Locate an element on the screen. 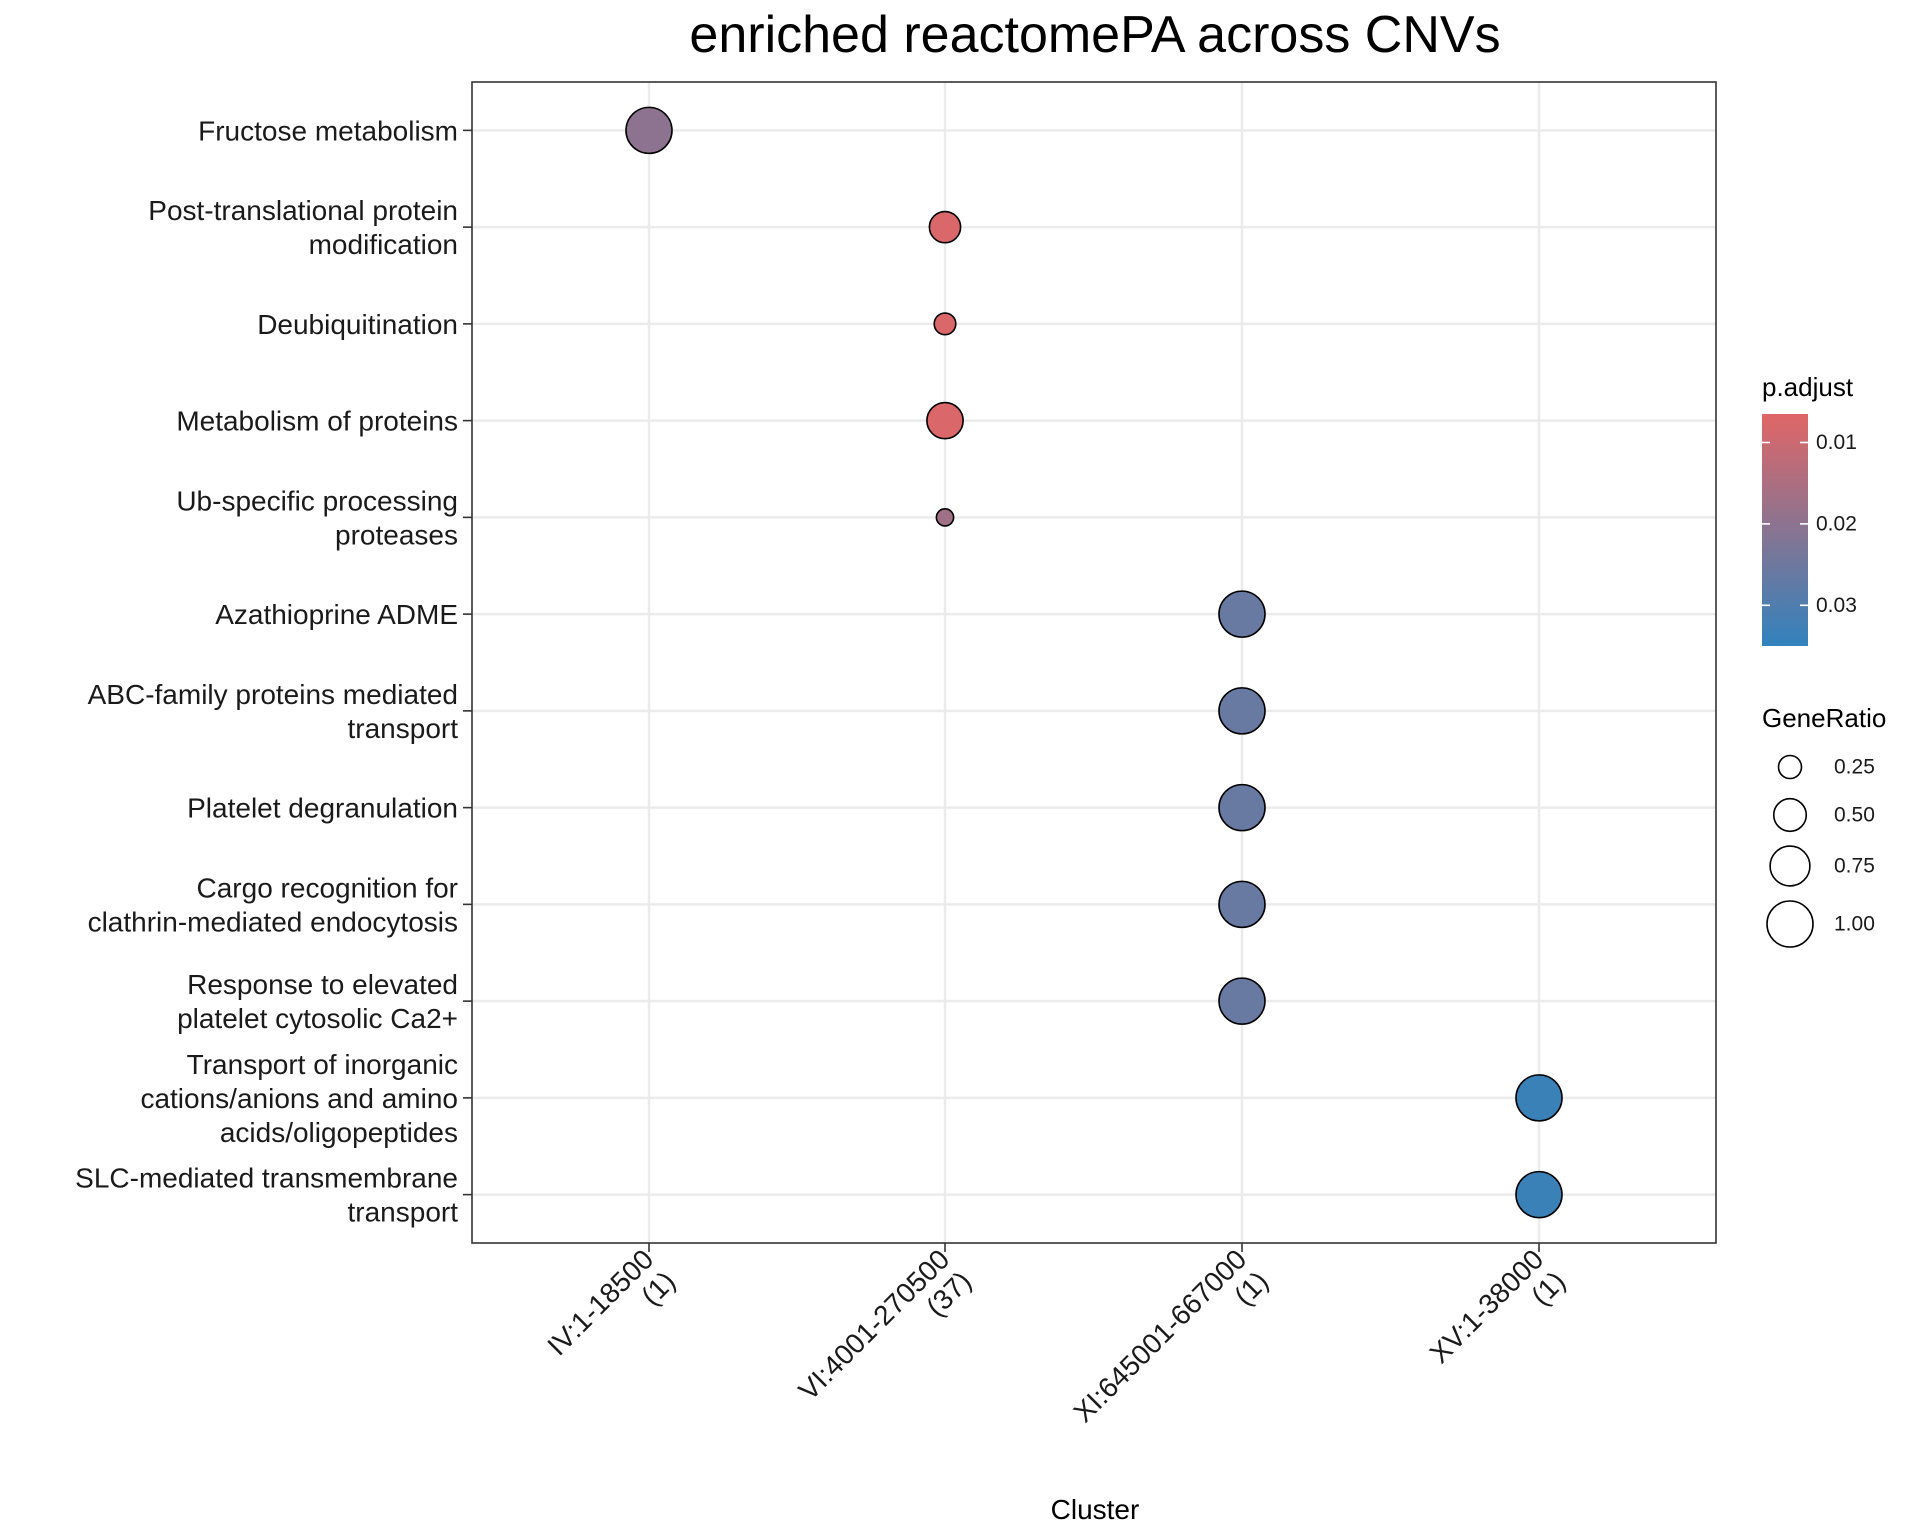  x-tick-label-line: XV:1-38000 is located at coordinates (1487, 1306).